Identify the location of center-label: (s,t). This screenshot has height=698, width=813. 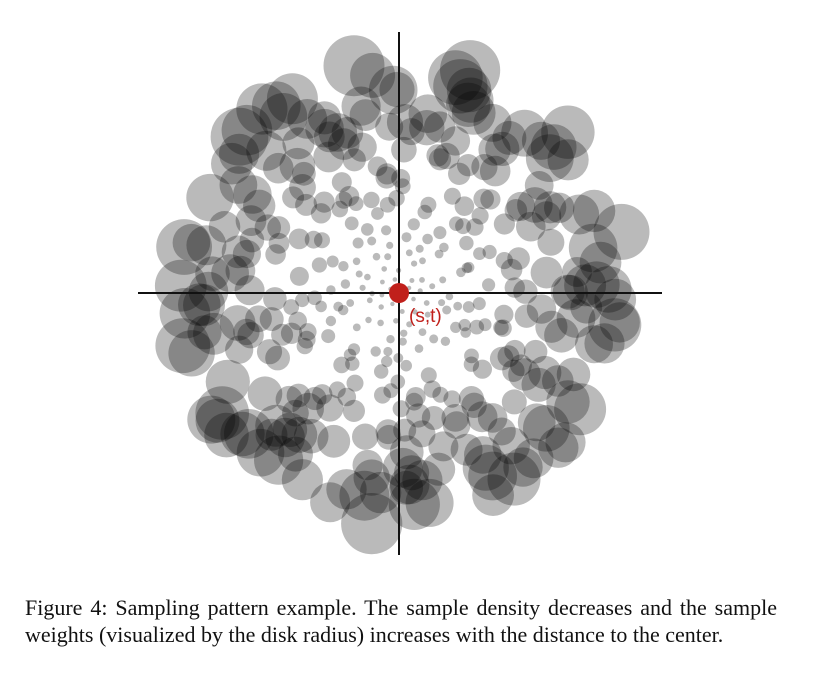
(425, 316).